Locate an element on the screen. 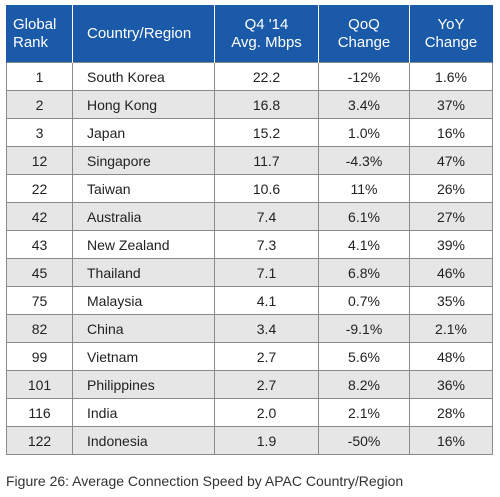 Image resolution: width=500 pixels, height=497 pixels. cell-rank: 2 is located at coordinates (39, 104).